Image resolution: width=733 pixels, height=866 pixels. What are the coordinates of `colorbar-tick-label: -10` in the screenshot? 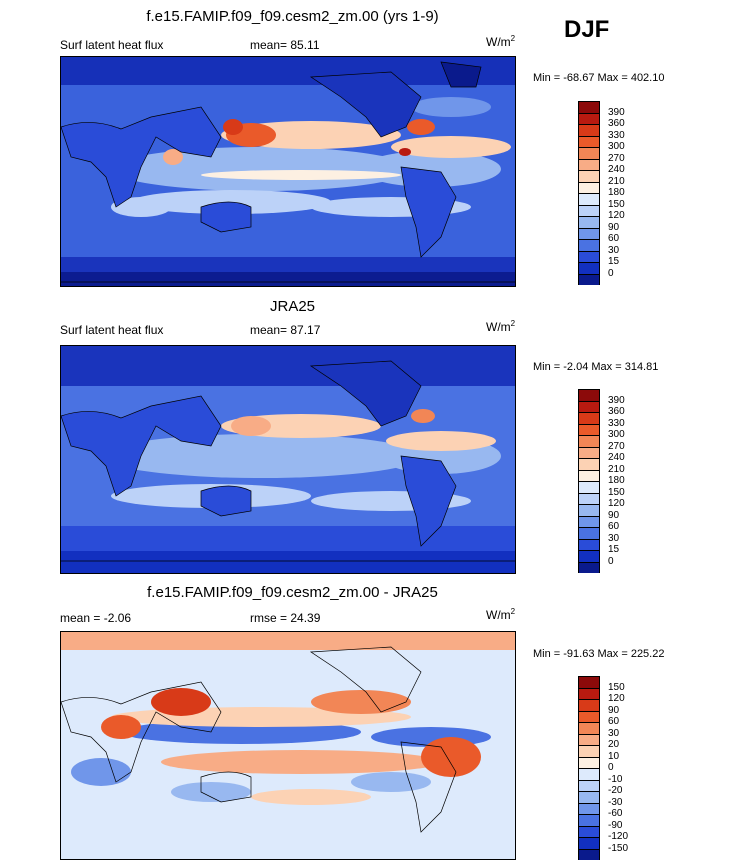 It's located at (615, 779).